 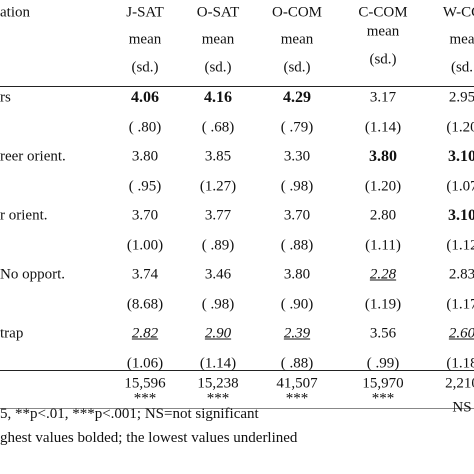 I want to click on table-cell: 2.39, so click(x=297, y=333).